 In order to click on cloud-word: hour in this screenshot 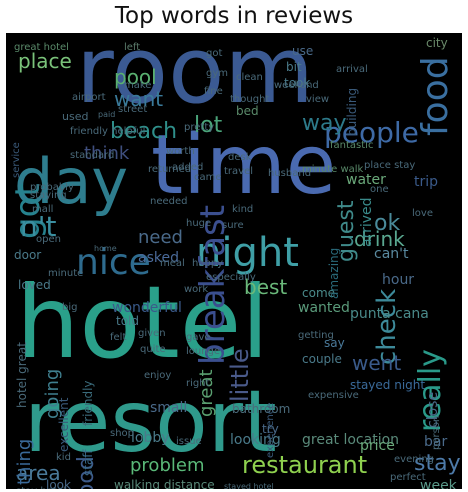, I will do `click(398, 280)`.